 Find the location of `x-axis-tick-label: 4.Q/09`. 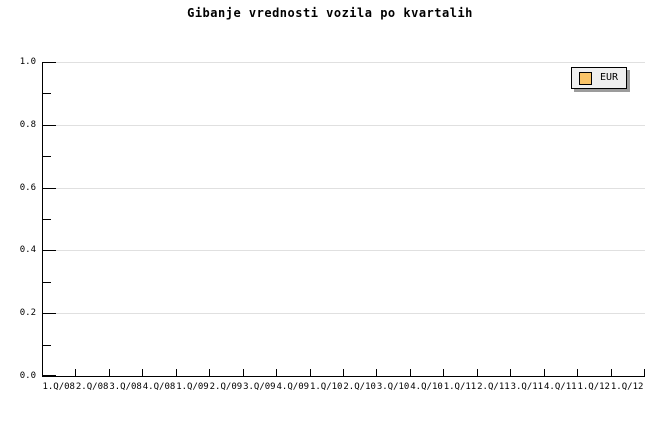

x-axis-tick-label: 4.Q/09 is located at coordinates (293, 387).